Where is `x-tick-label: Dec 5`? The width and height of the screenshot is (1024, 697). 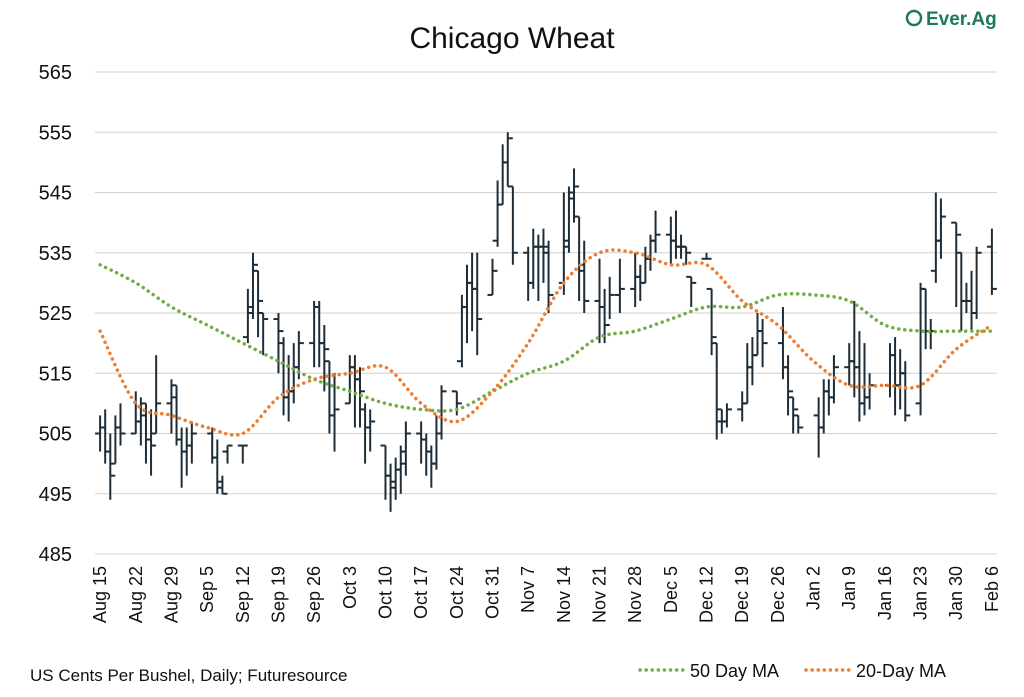
x-tick-label: Dec 5 is located at coordinates (671, 589).